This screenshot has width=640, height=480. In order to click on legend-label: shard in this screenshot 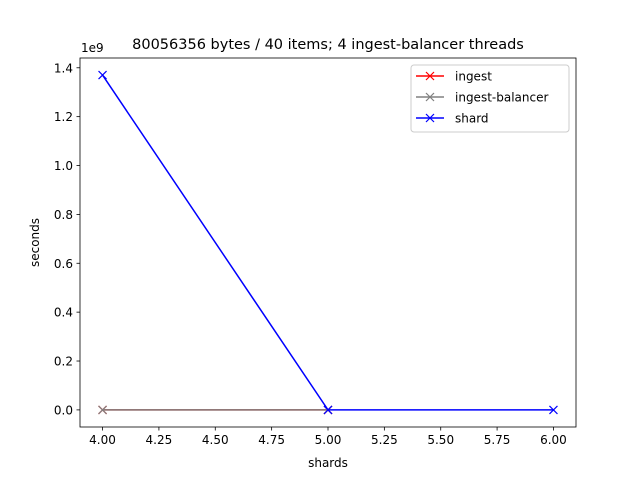, I will do `click(472, 119)`.